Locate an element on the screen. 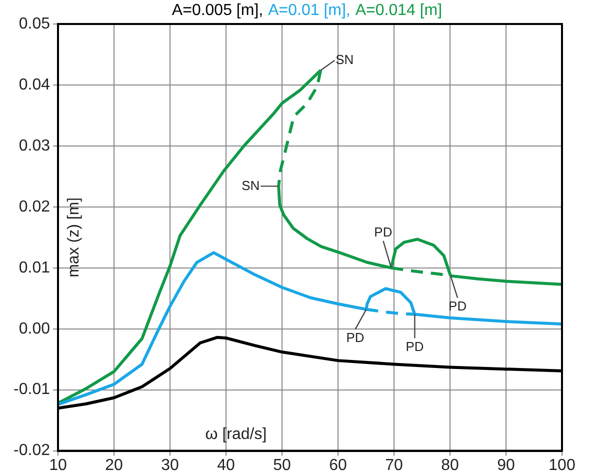 Image resolution: width=592 pixels, height=475 pixels. x-tick-label: 100 is located at coordinates (562, 465).